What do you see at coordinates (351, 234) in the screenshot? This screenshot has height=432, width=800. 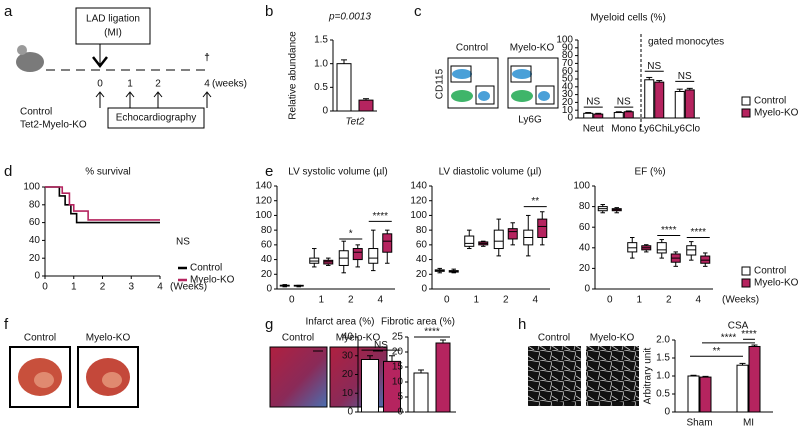 I see `annotation: *` at bounding box center [351, 234].